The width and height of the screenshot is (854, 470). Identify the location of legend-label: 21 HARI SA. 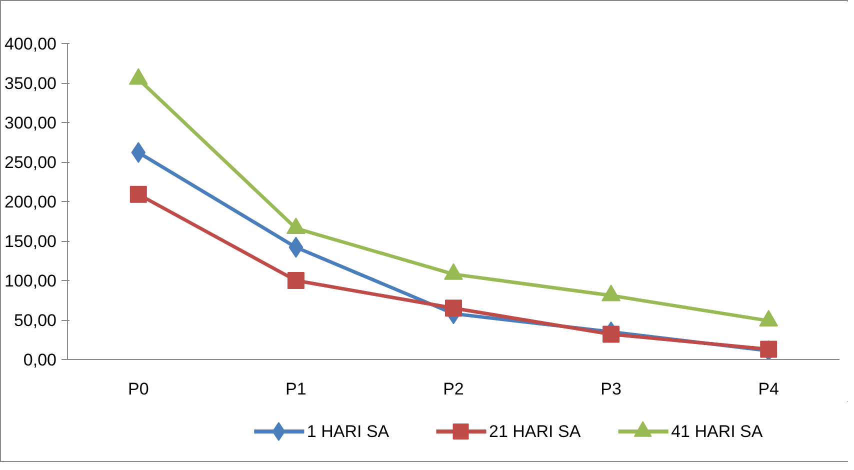
(535, 431).